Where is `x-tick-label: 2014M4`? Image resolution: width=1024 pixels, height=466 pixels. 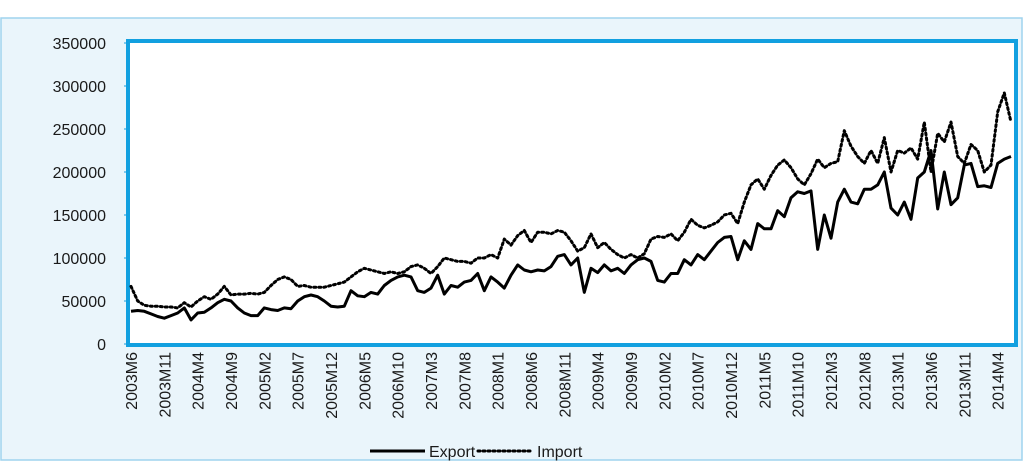
x-tick-label: 2014M4 is located at coordinates (999, 381).